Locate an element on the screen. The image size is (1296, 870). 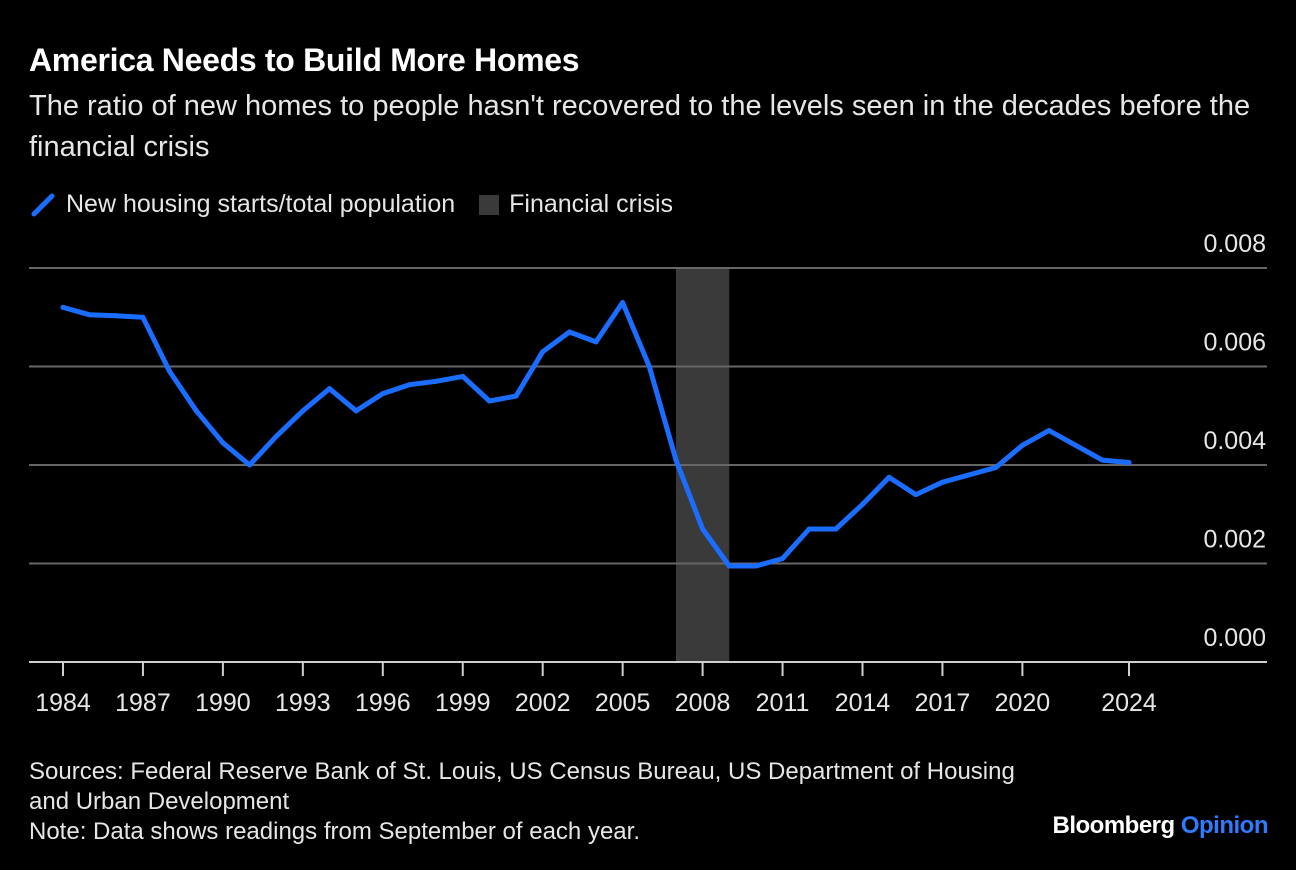
legend-item-series: New housing starts/total population is located at coordinates (242, 204).